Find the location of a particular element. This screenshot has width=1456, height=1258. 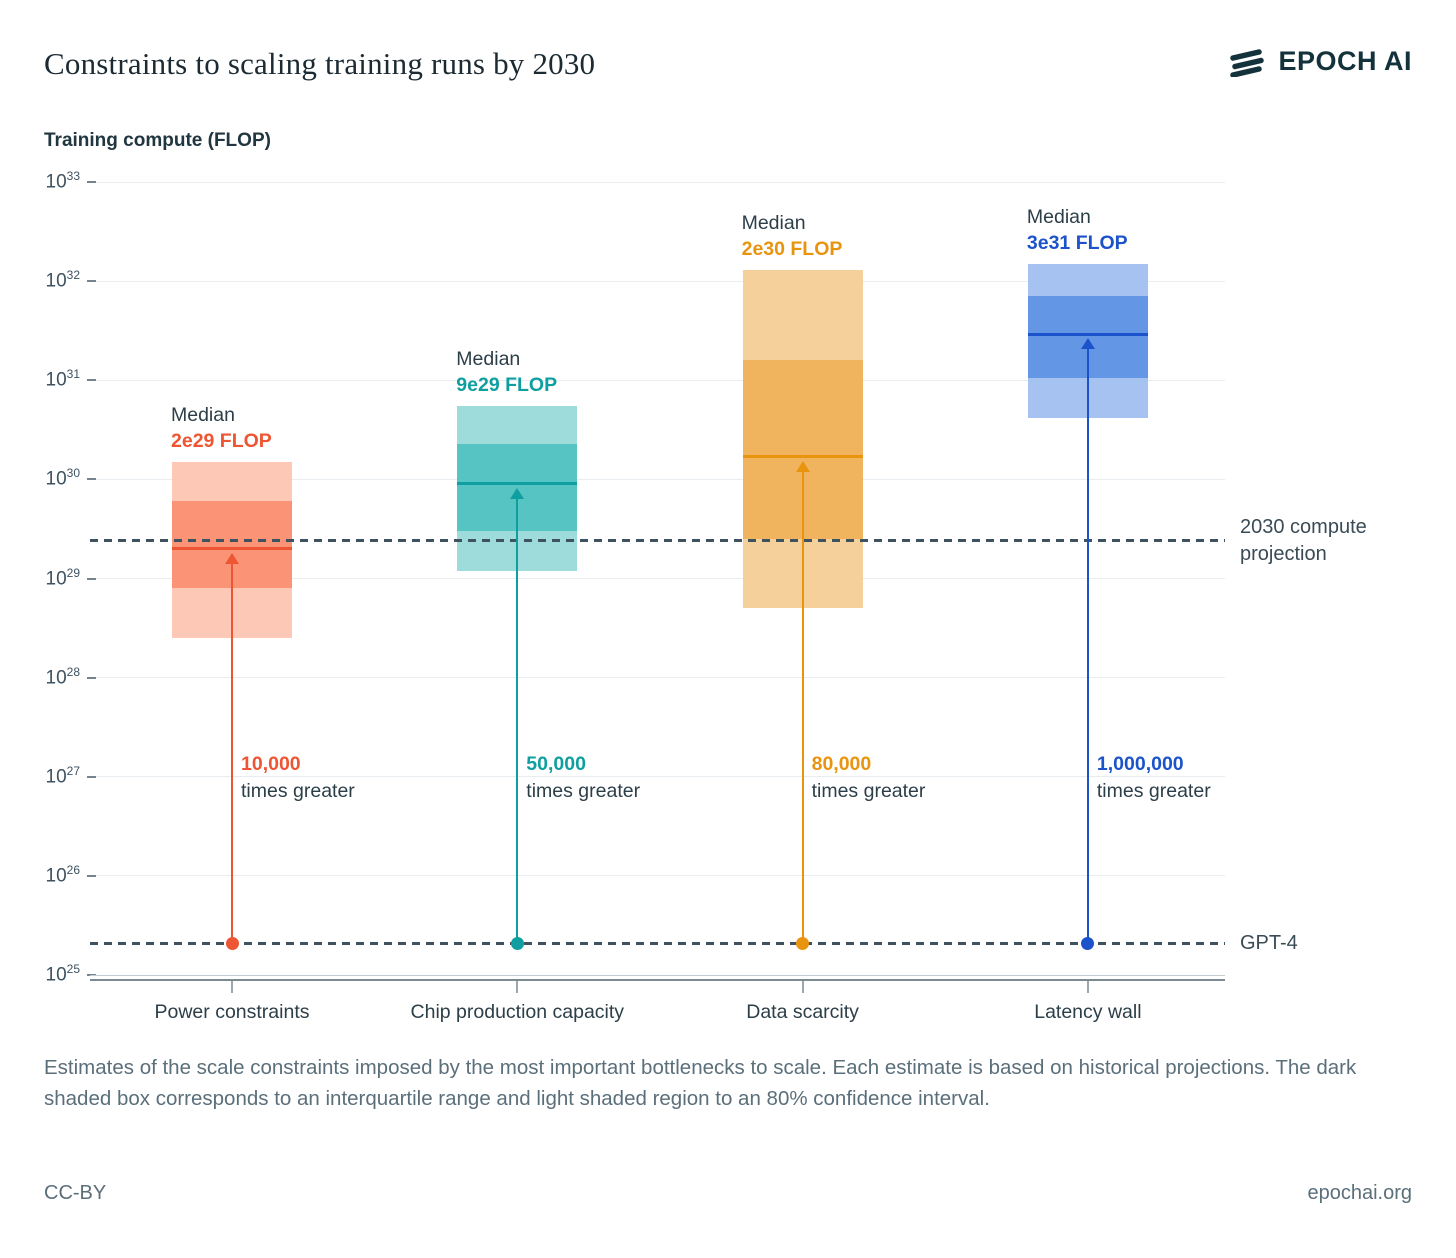

epoch-ai-logo-icon is located at coordinates (1247, 62).